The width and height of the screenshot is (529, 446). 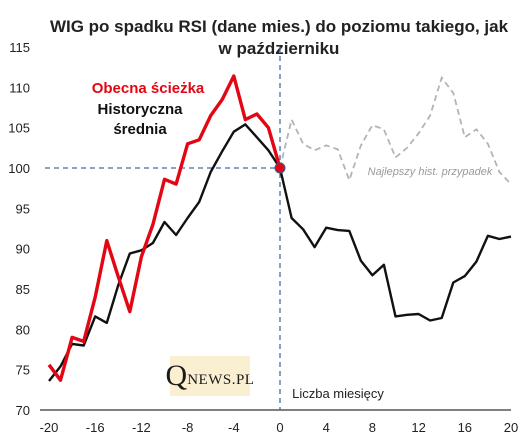 What do you see at coordinates (95, 427) in the screenshot?
I see `x-tick-label: -16` at bounding box center [95, 427].